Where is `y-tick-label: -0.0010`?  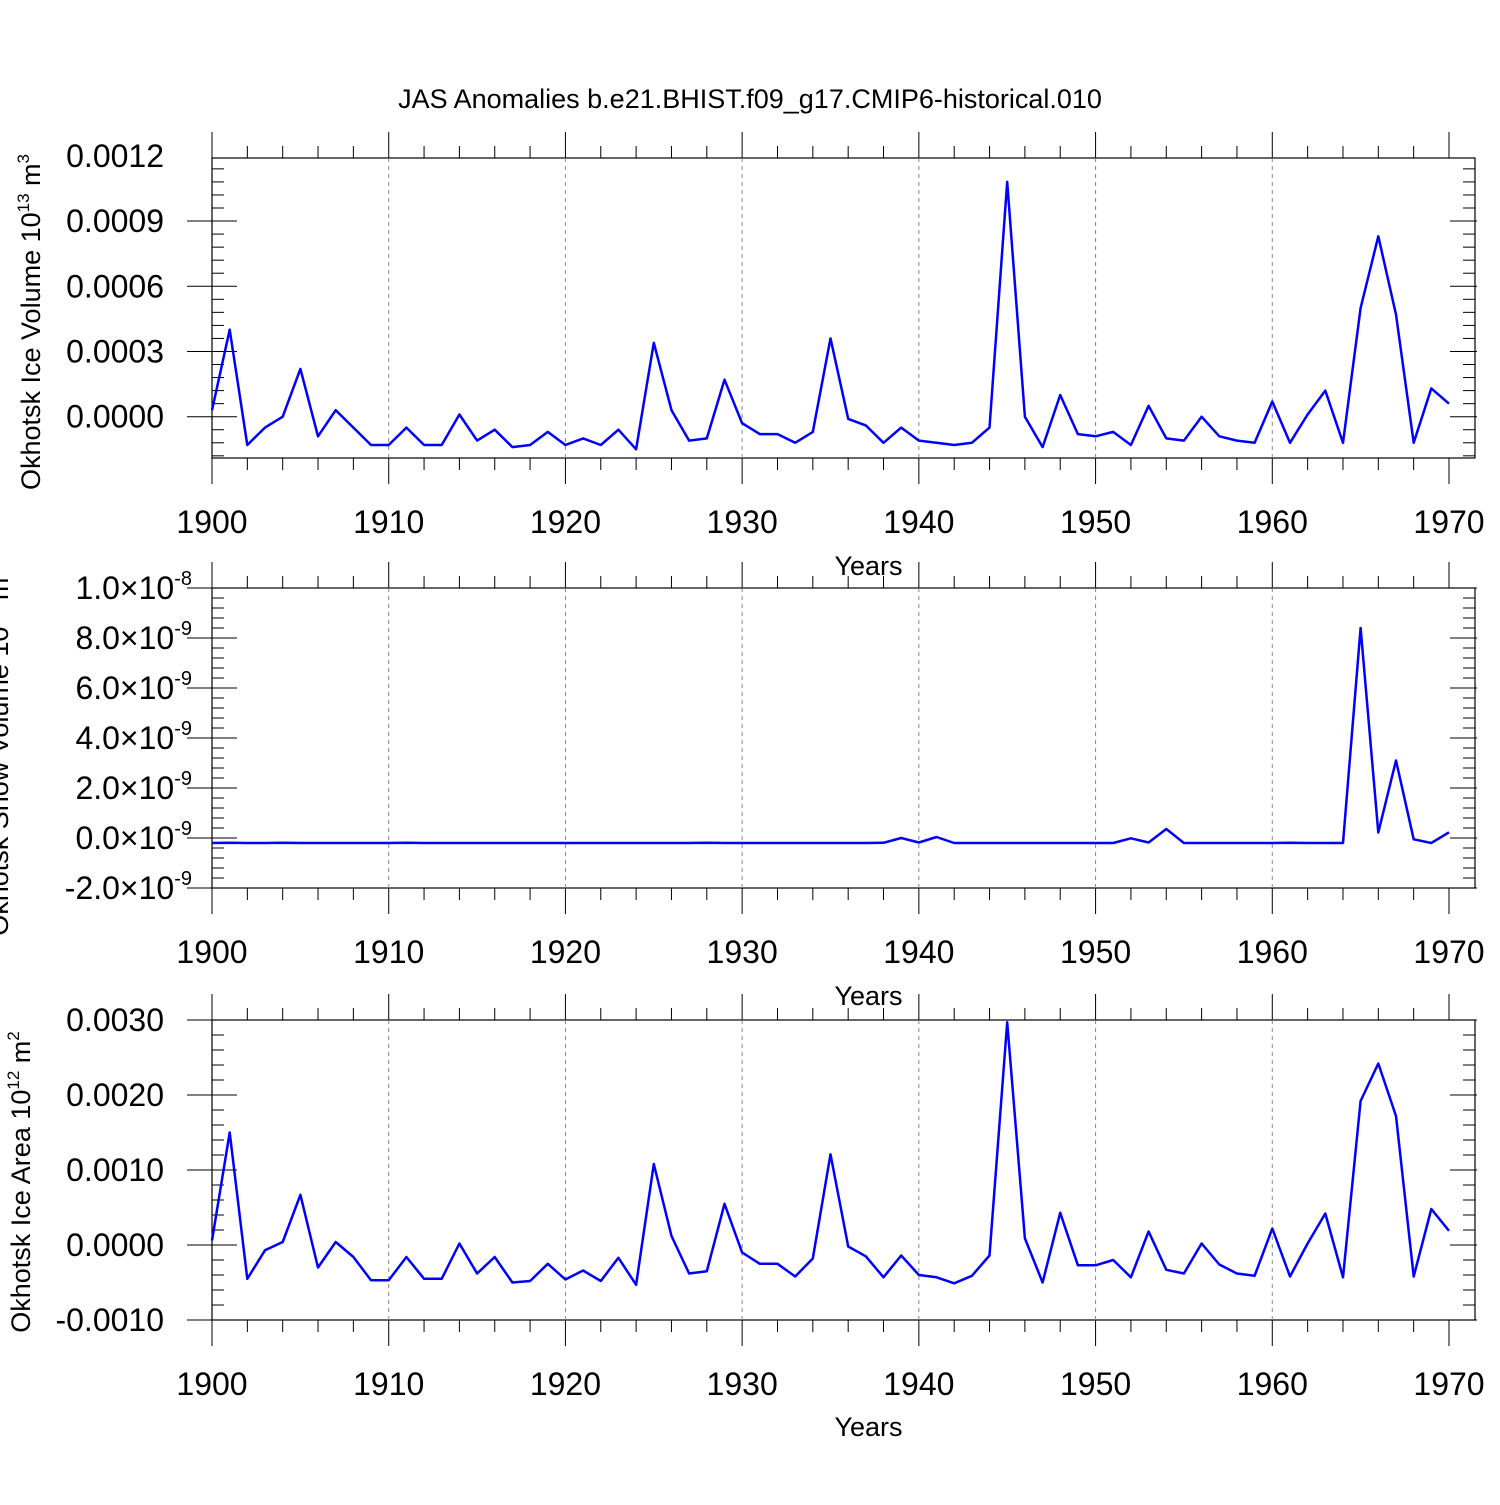
y-tick-label: -0.0010 is located at coordinates (109, 1320).